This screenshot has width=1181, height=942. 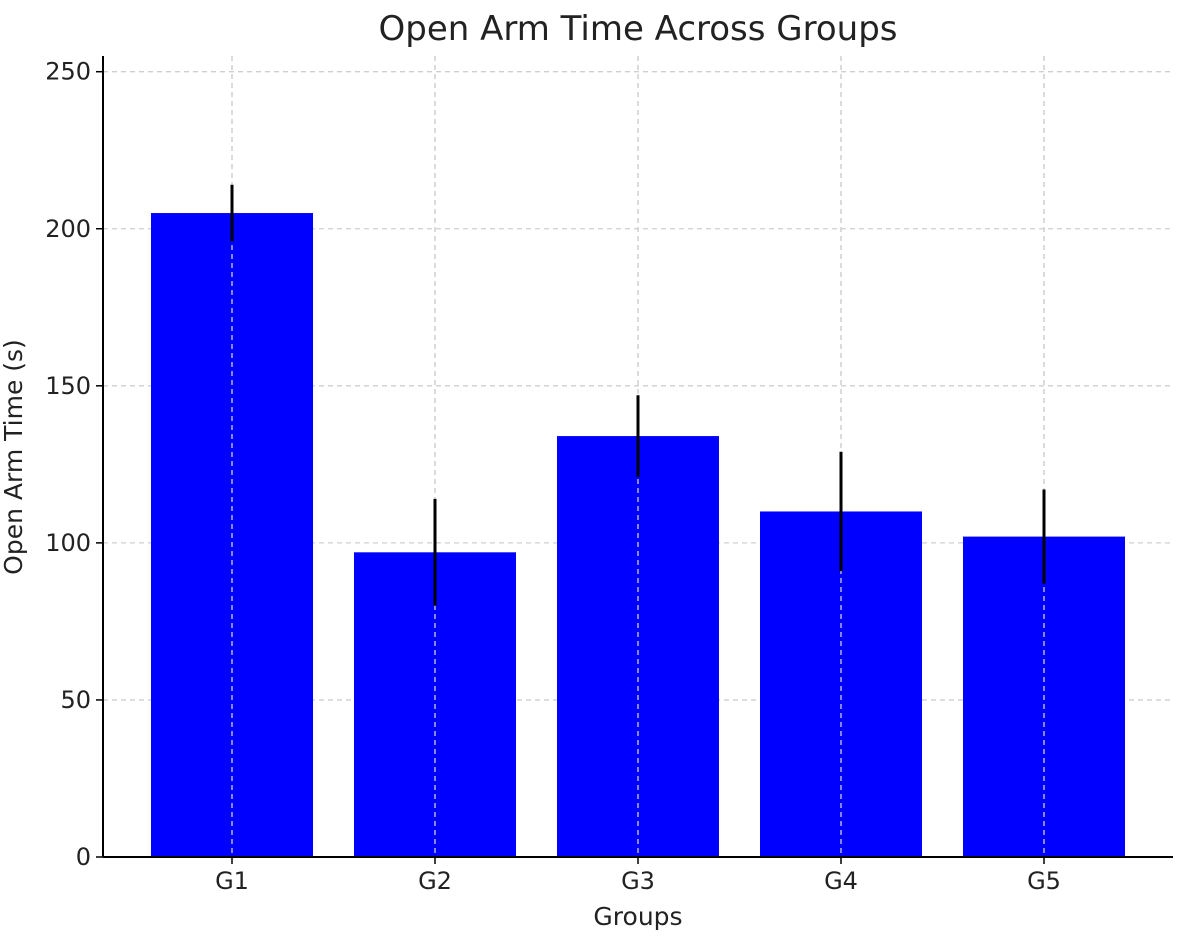 I want to click on y-tick-label-250: 250, so click(x=68, y=72).